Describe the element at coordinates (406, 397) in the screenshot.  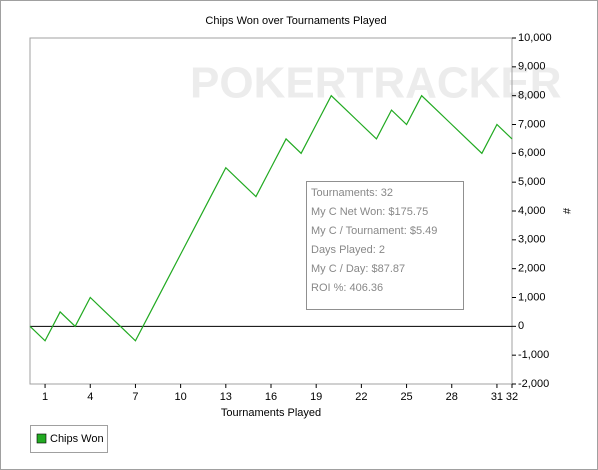
I see `x-tick-label: 25` at that location.